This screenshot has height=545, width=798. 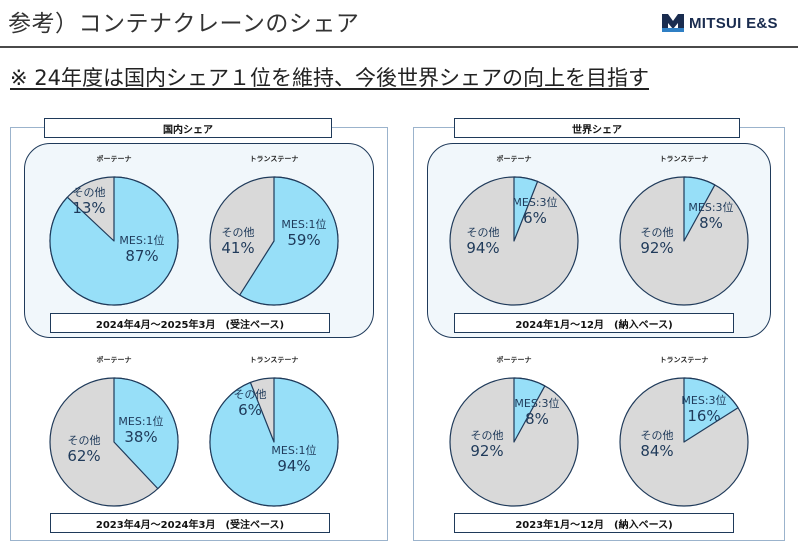 I want to click on world-portainer-2023-chart: ポーテーナ MES:3位 8% その他 92%, so click(x=514, y=435).